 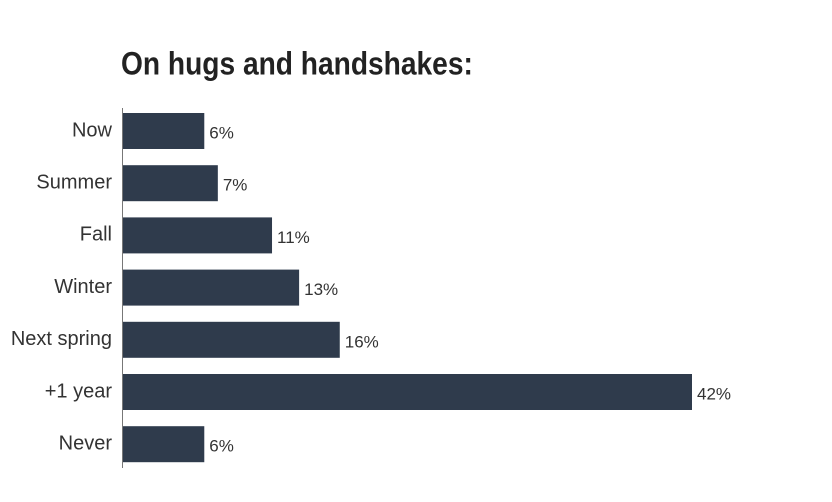 I want to click on value-label: 13%, so click(x=321, y=289).